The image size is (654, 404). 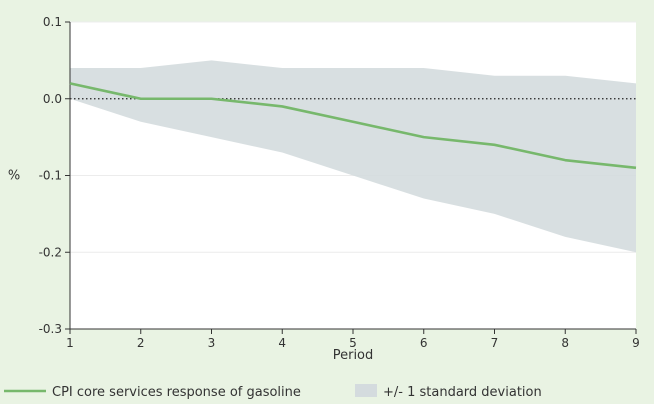 What do you see at coordinates (462, 392) in the screenshot?
I see `legend-label-band: +/- 1 standard deviation` at bounding box center [462, 392].